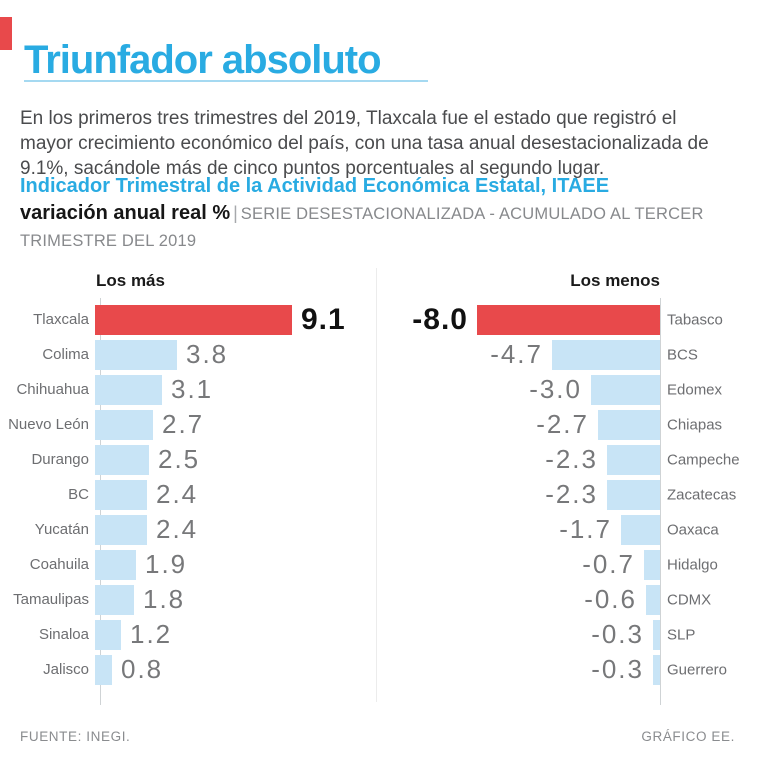  What do you see at coordinates (697, 669) in the screenshot?
I see `state-label: Guerrero` at bounding box center [697, 669].